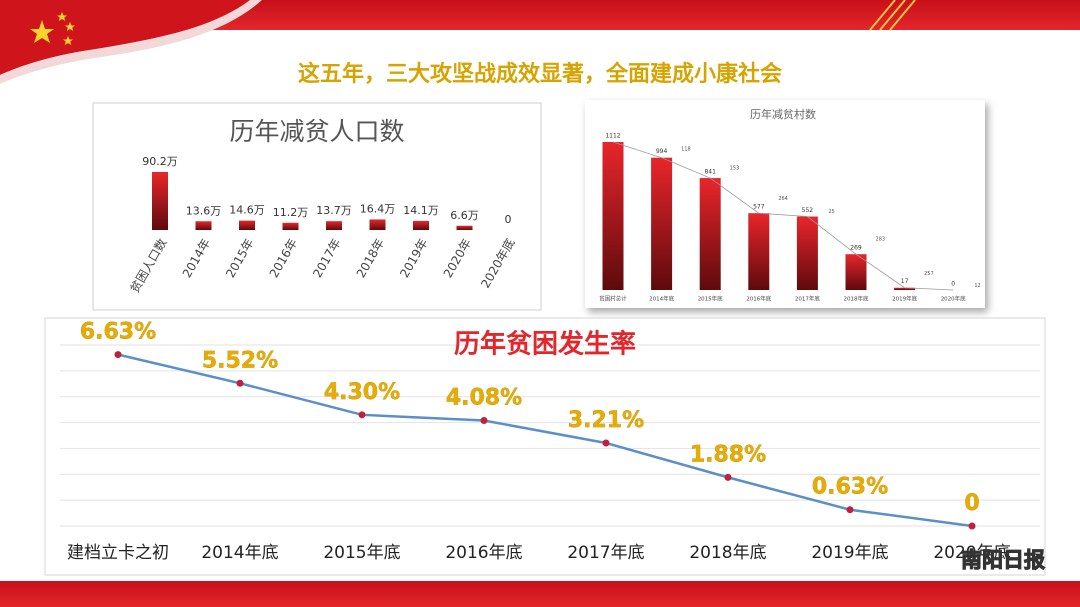 This screenshot has height=607, width=1080. What do you see at coordinates (540, 74) in the screenshot?
I see `slide-title: 这五年，三大攻坚战成效显著，全面建成小康社会` at bounding box center [540, 74].